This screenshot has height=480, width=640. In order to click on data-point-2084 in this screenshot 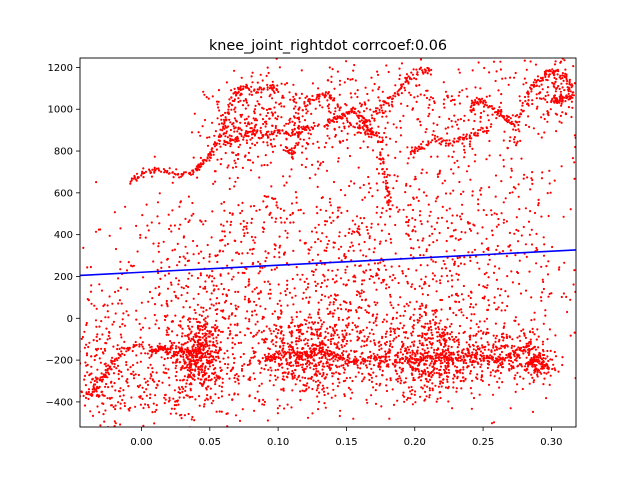, I will do `click(171, 231)`.